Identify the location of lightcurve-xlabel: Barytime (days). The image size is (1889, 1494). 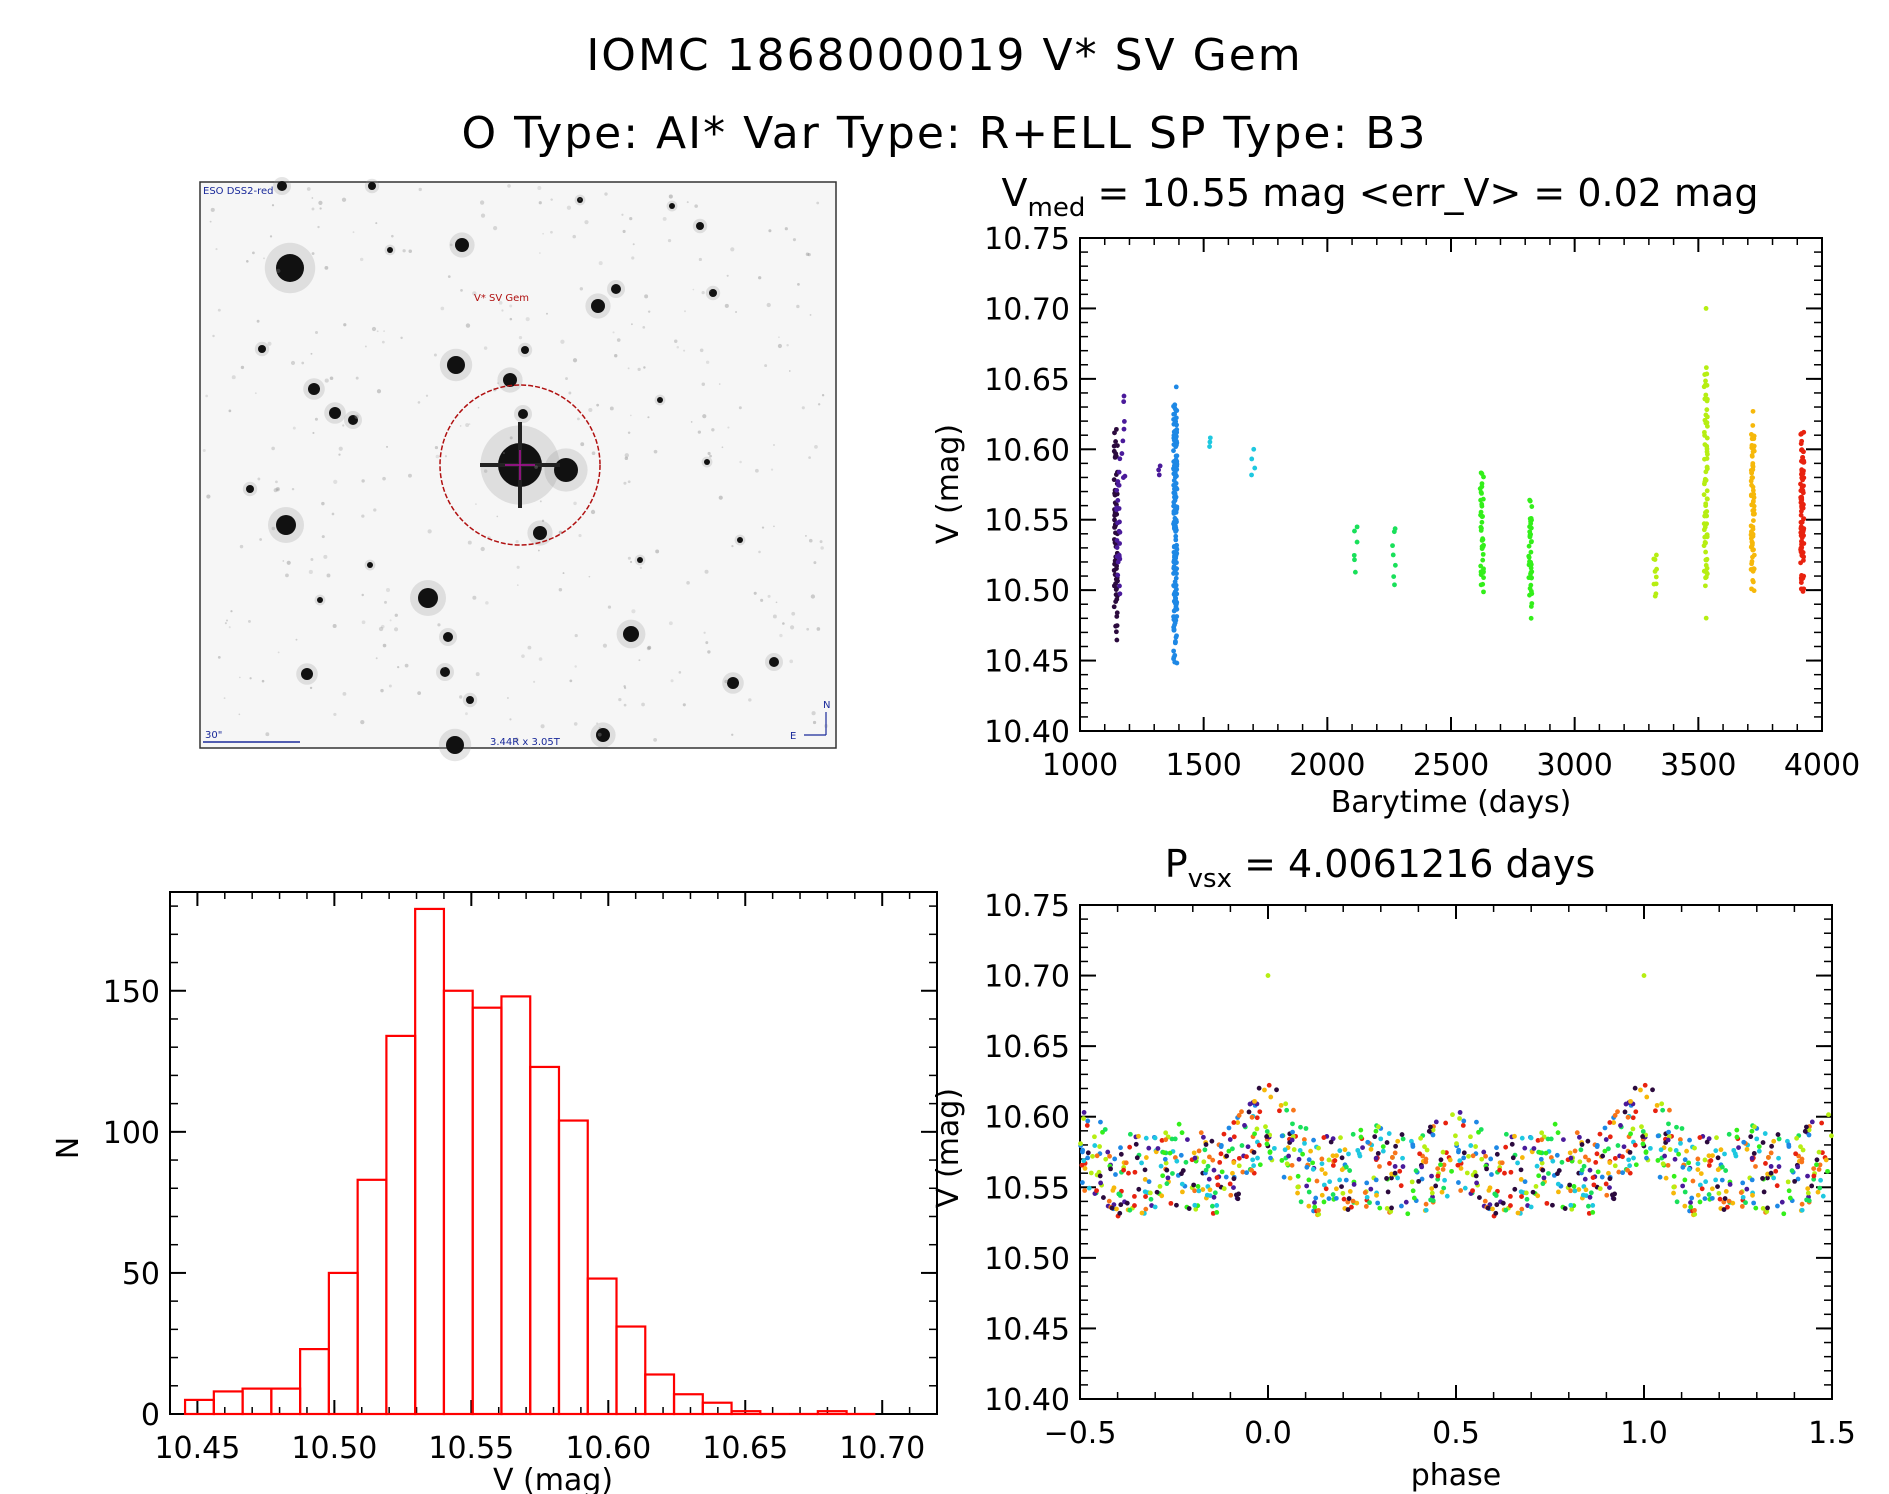
(1451, 802).